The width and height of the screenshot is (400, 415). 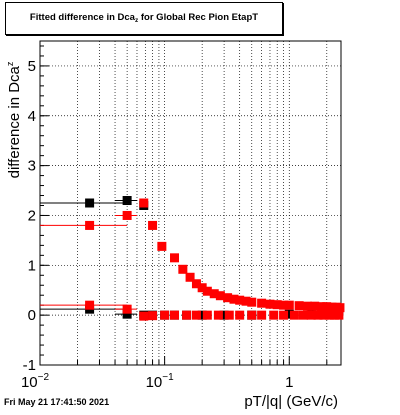 I want to click on y-axis-label: difference in Dcaz, so click(x=14, y=119).